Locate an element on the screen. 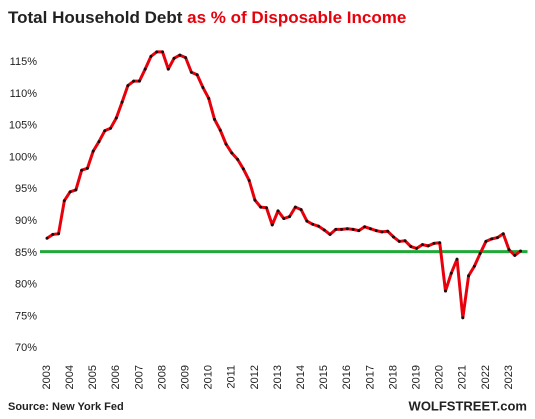  y-tick-label: 115% is located at coordinates (24, 62).